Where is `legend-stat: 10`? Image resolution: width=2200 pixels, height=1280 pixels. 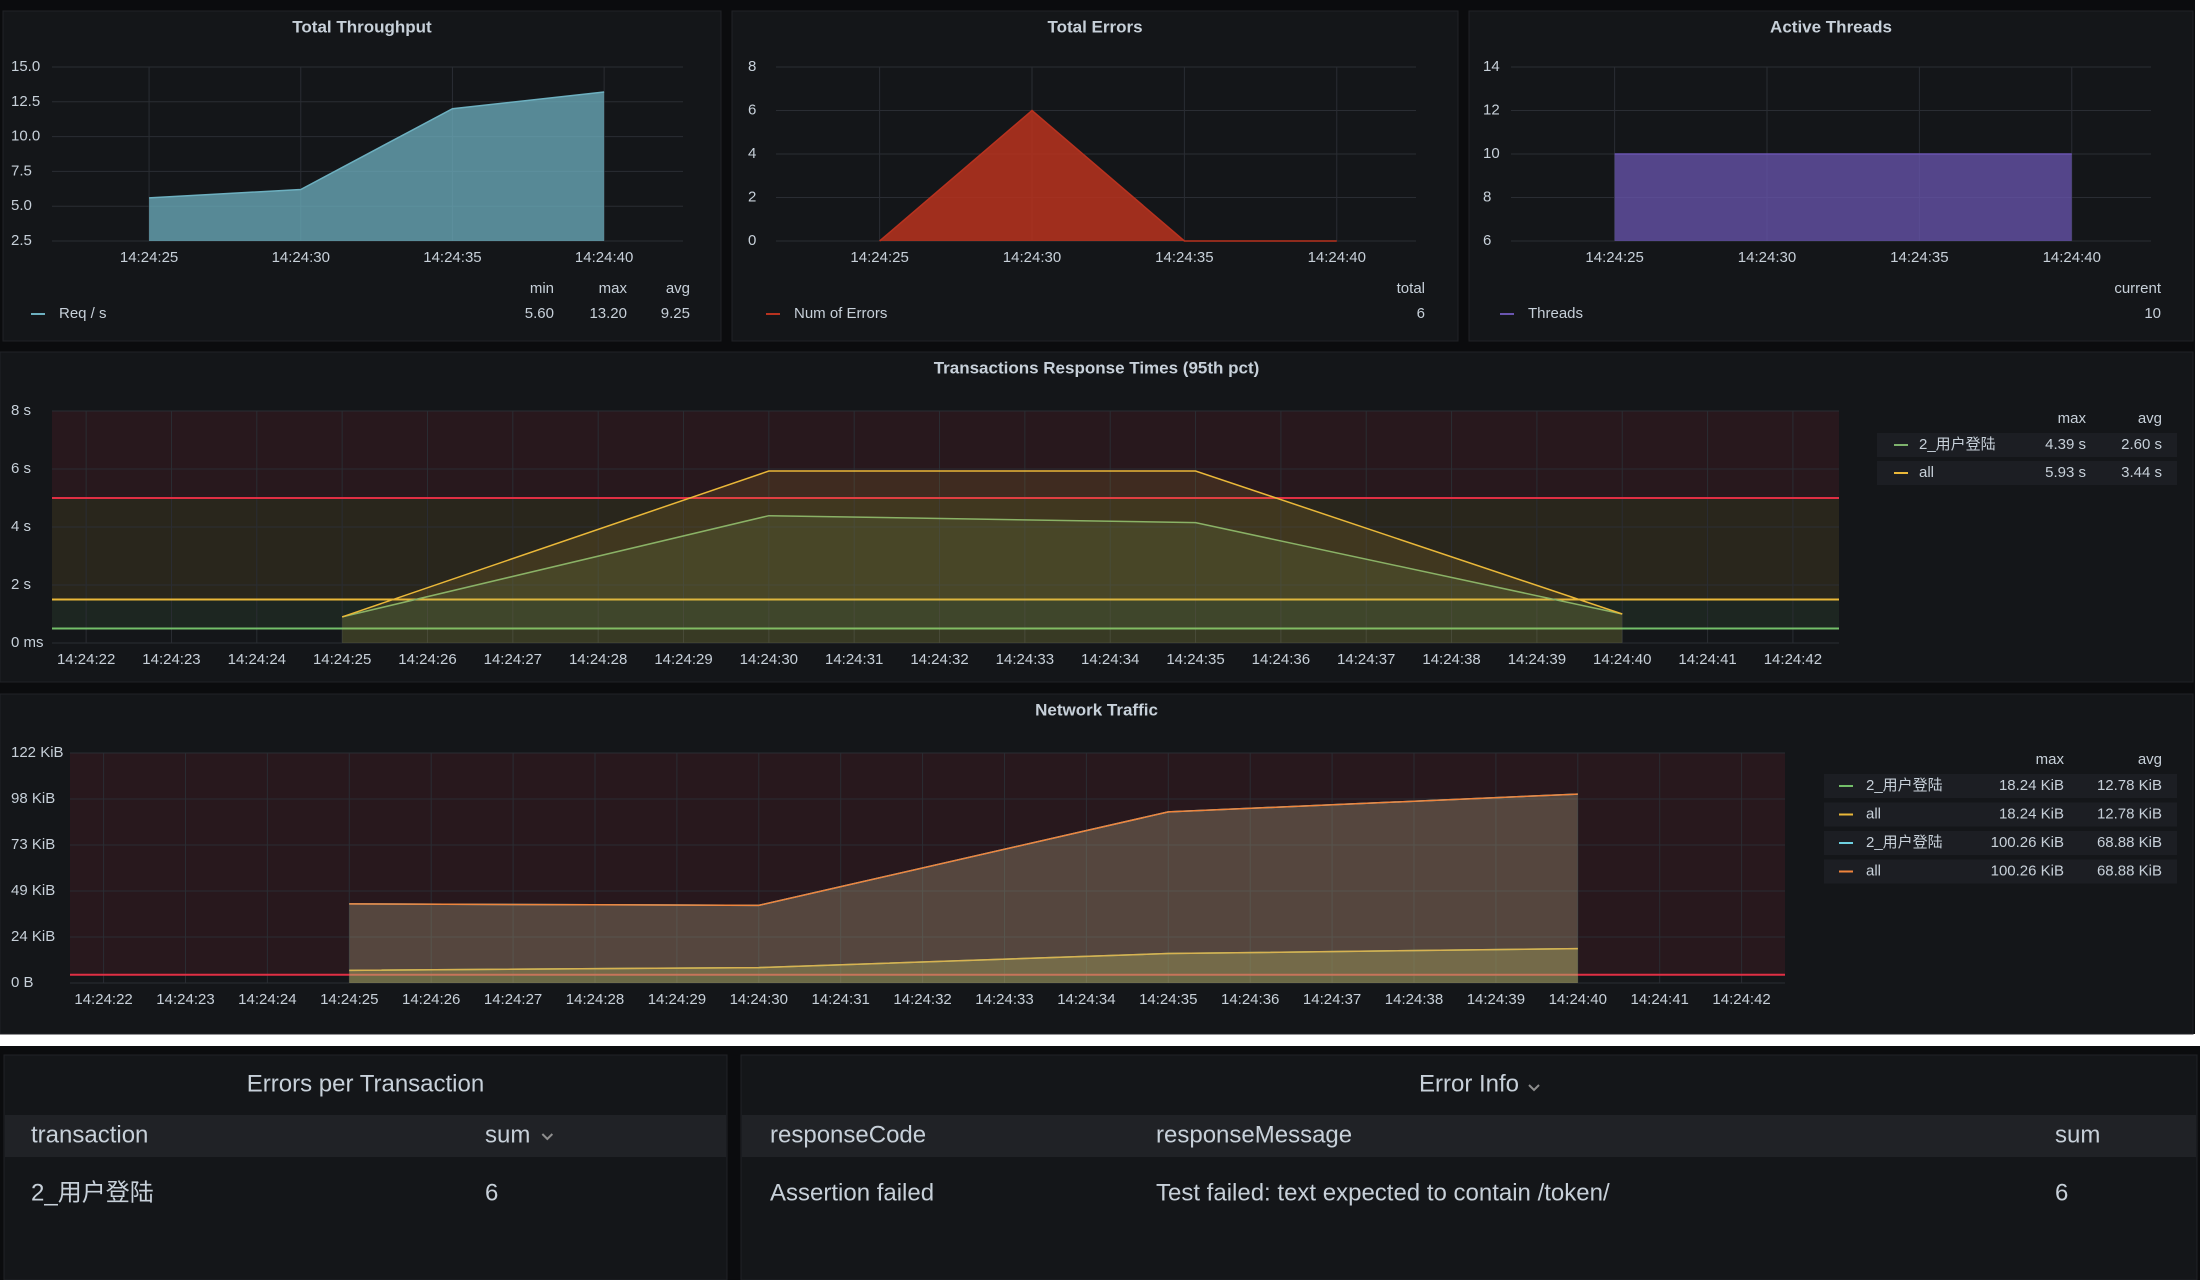 legend-stat: 10 is located at coordinates (2152, 313).